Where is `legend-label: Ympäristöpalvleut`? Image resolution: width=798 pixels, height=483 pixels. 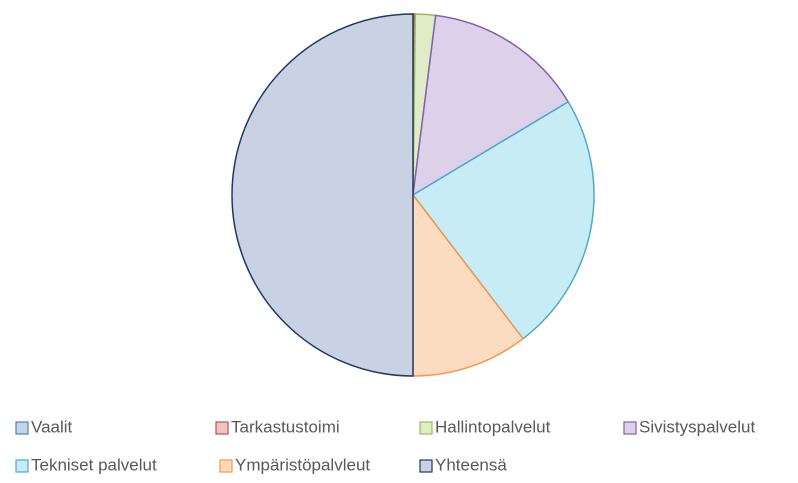
legend-label: Ympäristöpalvleut is located at coordinates (302, 464).